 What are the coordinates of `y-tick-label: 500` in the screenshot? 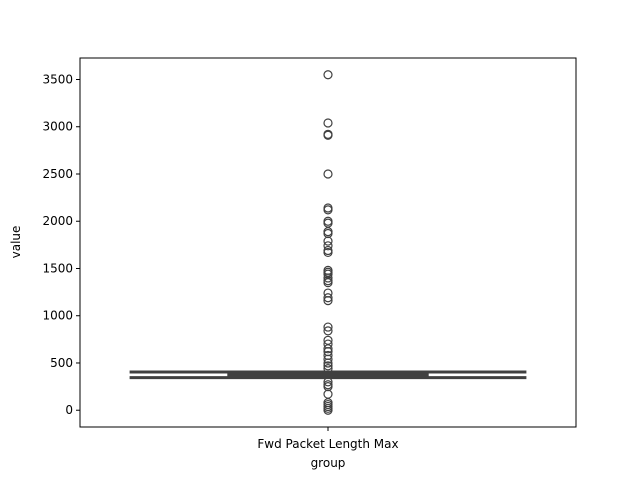 It's located at (61, 363).